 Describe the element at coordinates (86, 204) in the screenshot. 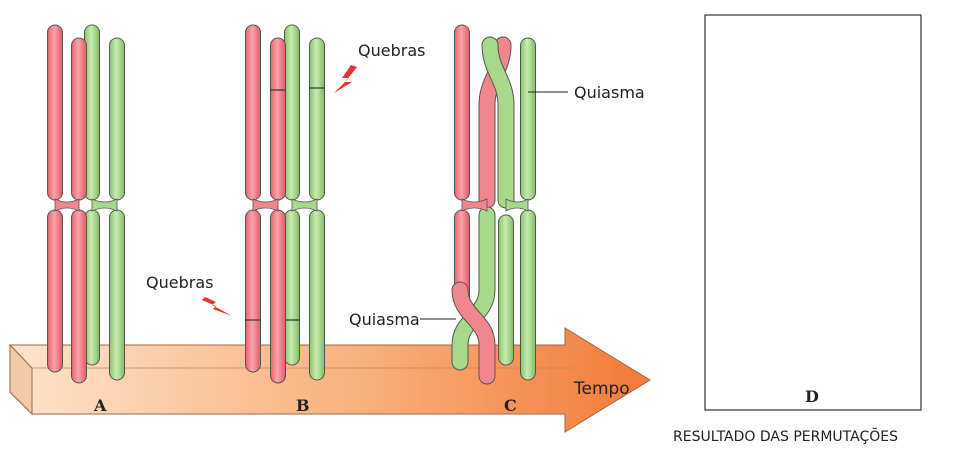

I see `stage-a-chromosomes` at that location.